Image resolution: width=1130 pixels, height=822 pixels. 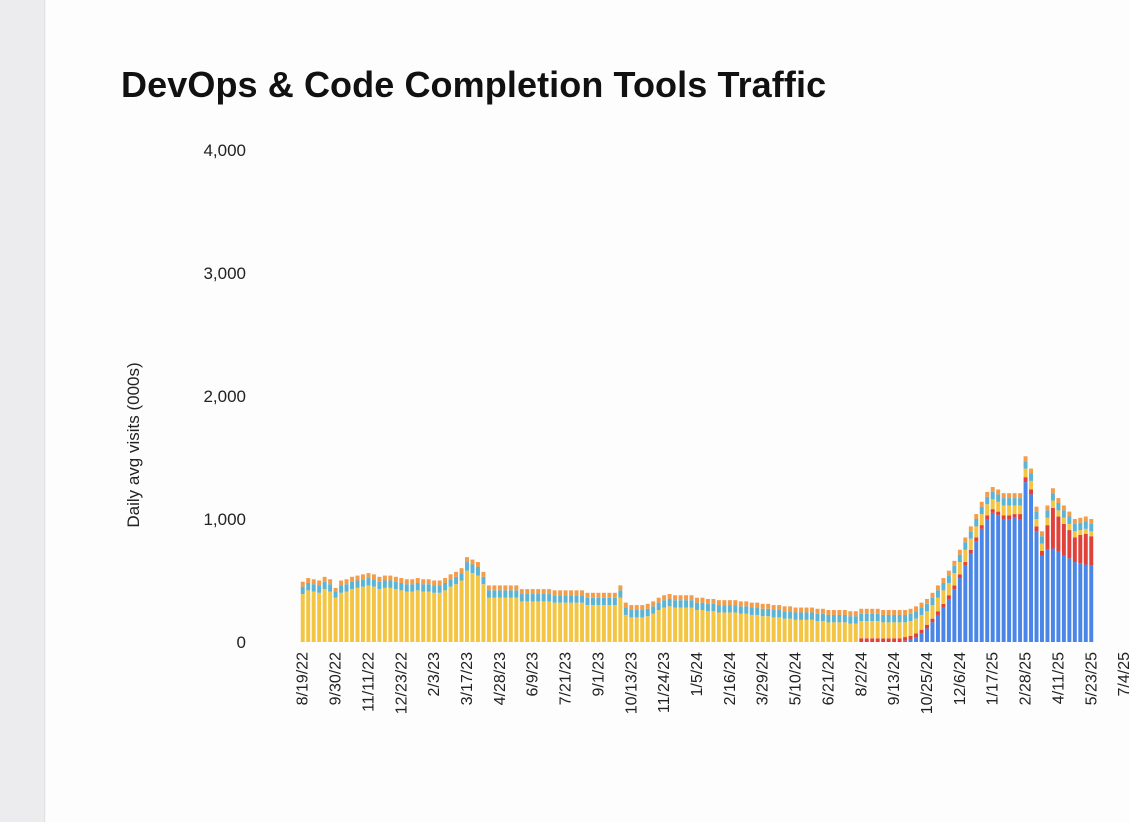 I want to click on x-tick-label: 9/1/23, so click(x=598, y=674).